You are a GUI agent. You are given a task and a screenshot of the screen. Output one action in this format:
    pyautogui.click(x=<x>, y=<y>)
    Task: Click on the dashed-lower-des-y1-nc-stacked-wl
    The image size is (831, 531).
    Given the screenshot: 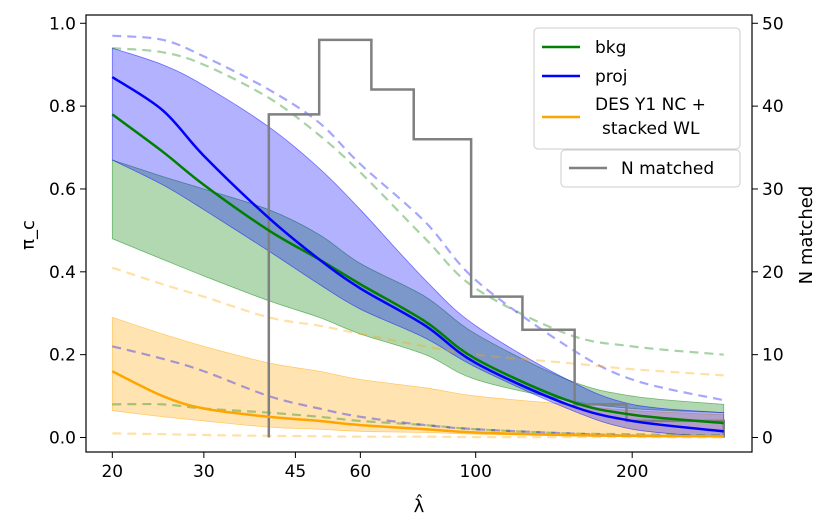 What is the action you would take?
    pyautogui.click(x=418, y=435)
    